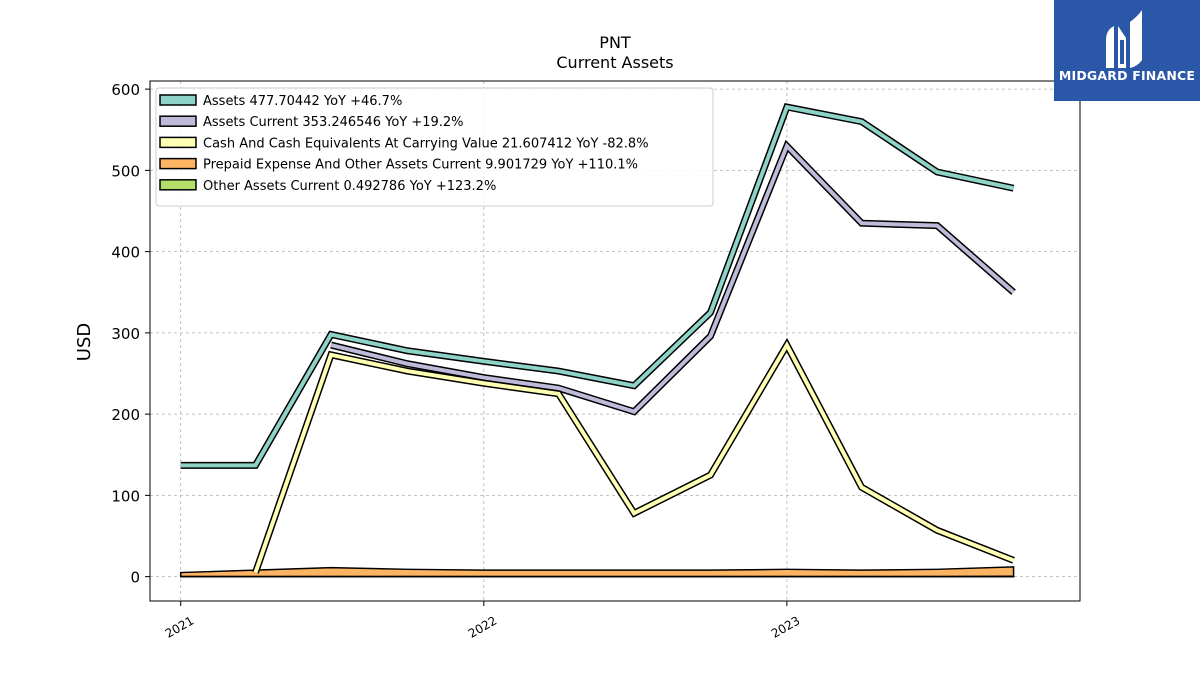  I want to click on brand-logo: MIDGARD FINANCE, so click(1127, 50).